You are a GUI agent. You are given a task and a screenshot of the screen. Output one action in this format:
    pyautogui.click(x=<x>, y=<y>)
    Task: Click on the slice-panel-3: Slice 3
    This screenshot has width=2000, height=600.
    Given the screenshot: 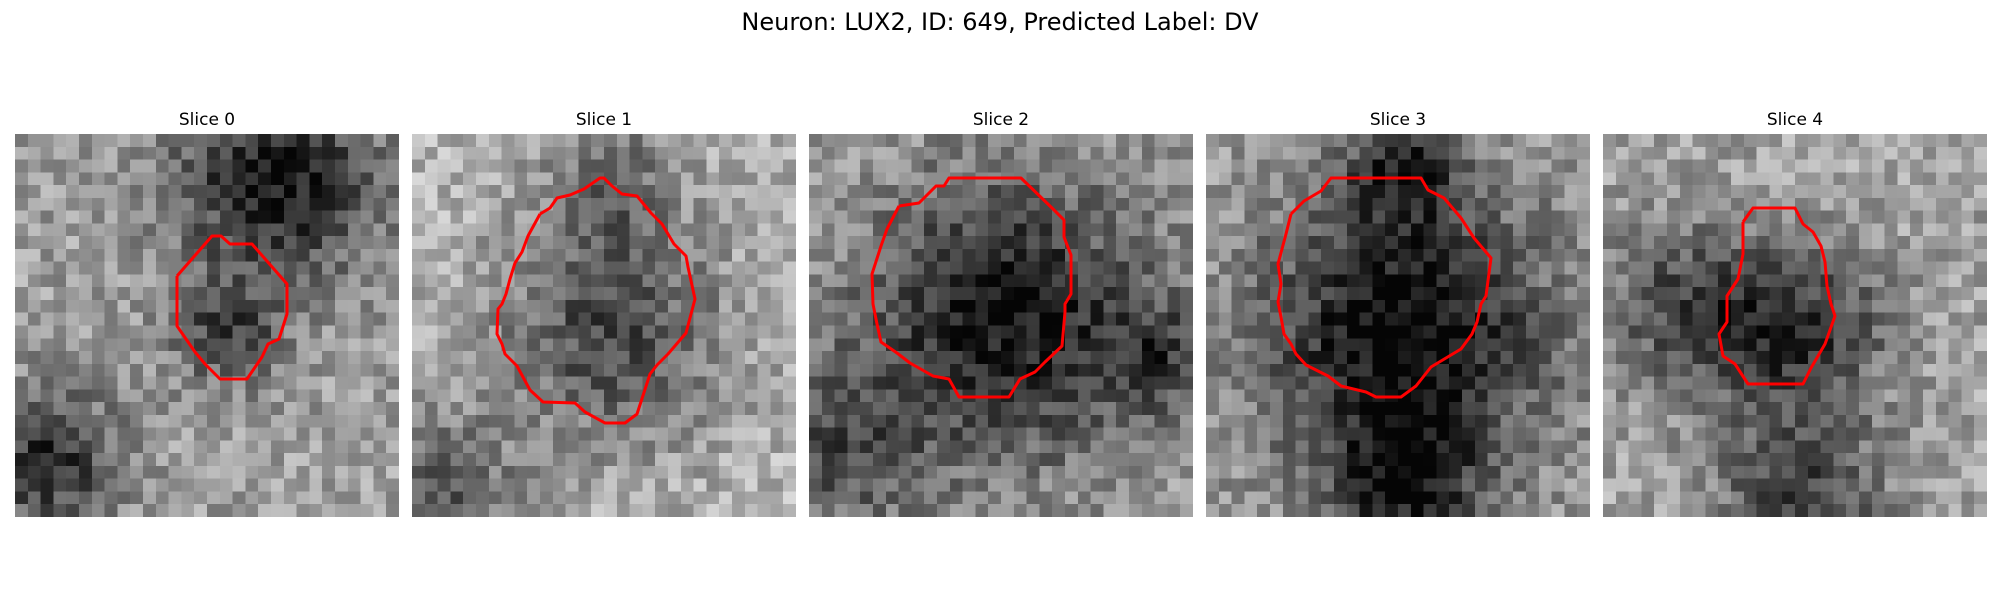 What is the action you would take?
    pyautogui.click(x=1398, y=312)
    